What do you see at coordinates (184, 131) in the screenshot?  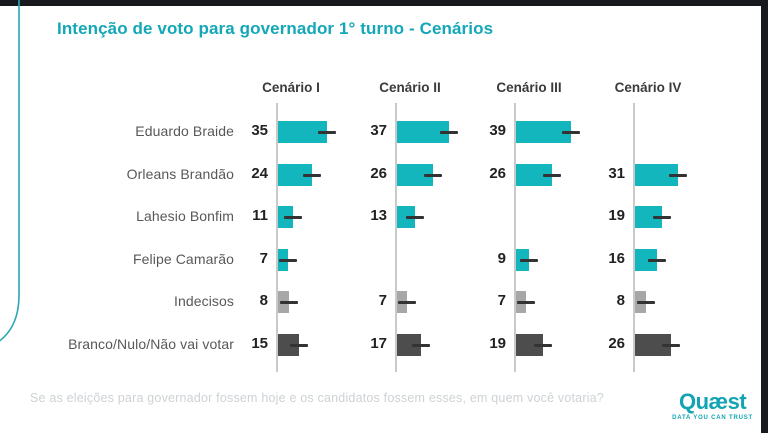 I see `candidate-label: Eduardo Braide` at bounding box center [184, 131].